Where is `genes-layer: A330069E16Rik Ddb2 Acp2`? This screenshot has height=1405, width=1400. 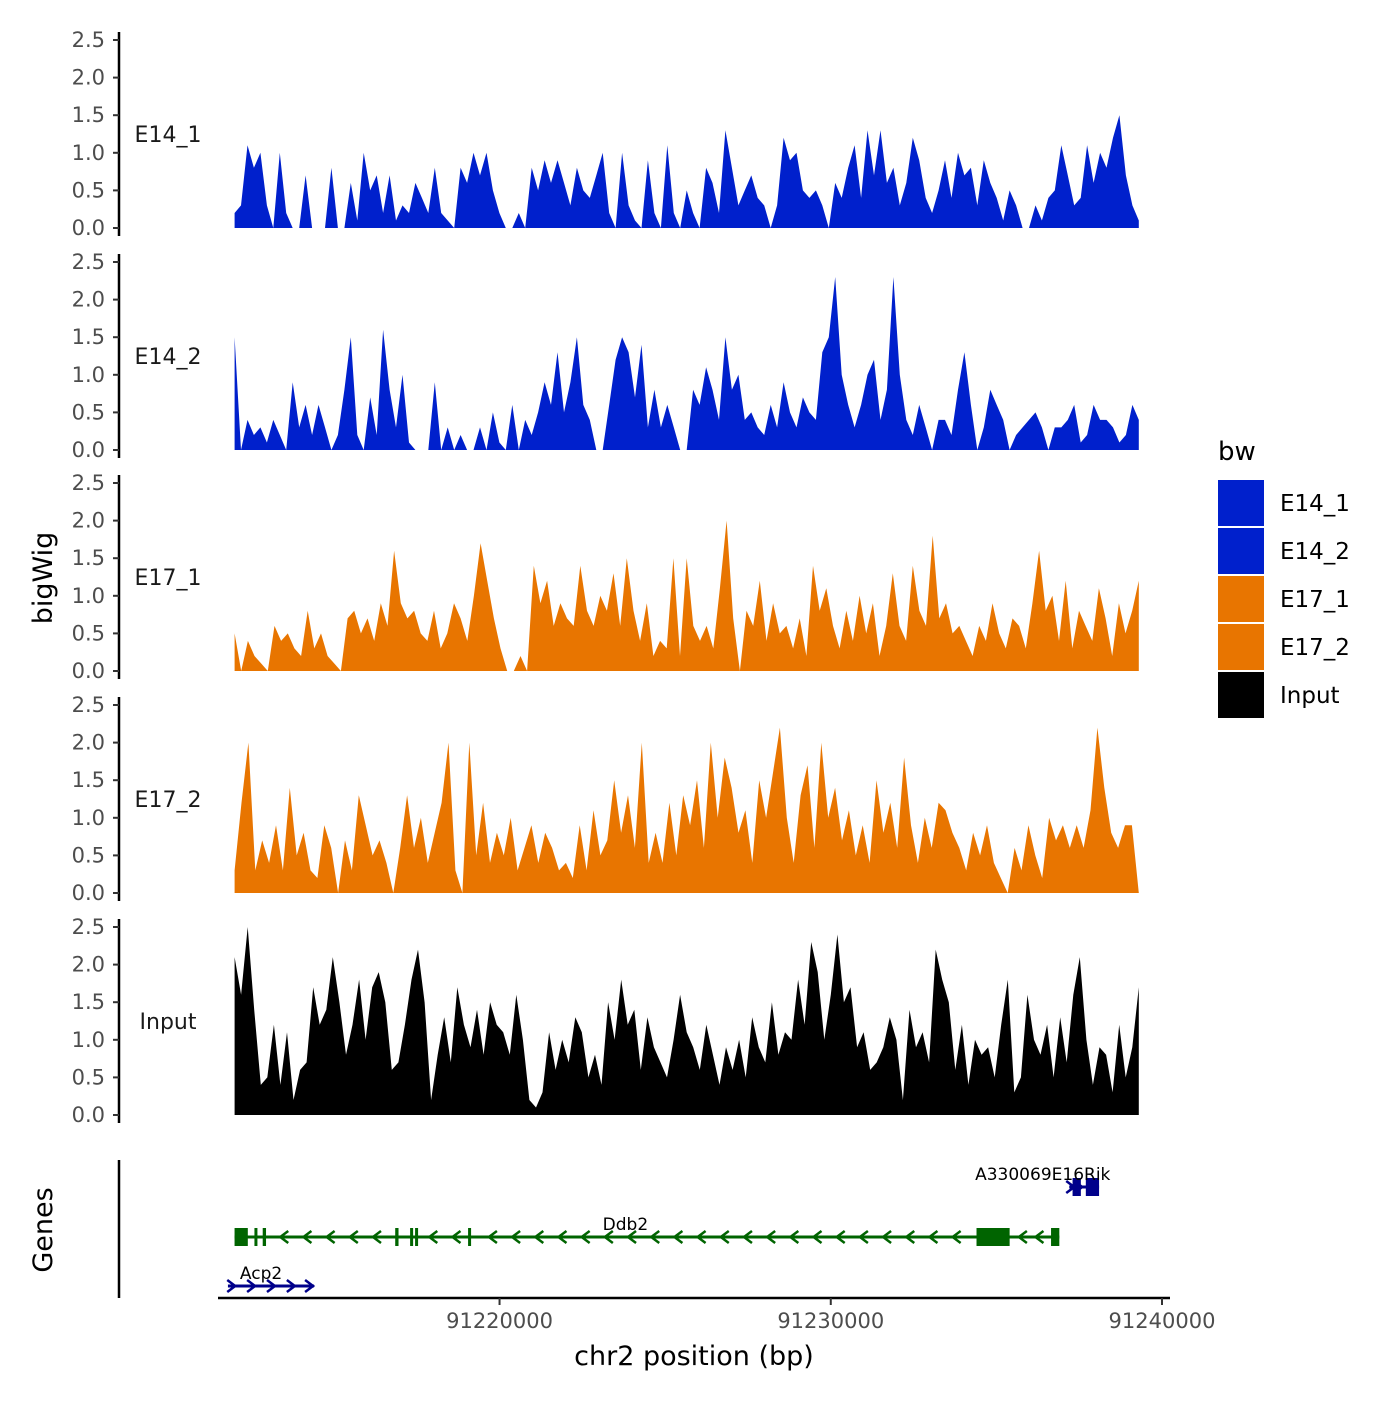
genes-layer: A330069E16Rik Ddb2 Acp2 is located at coordinates (614, 1229).